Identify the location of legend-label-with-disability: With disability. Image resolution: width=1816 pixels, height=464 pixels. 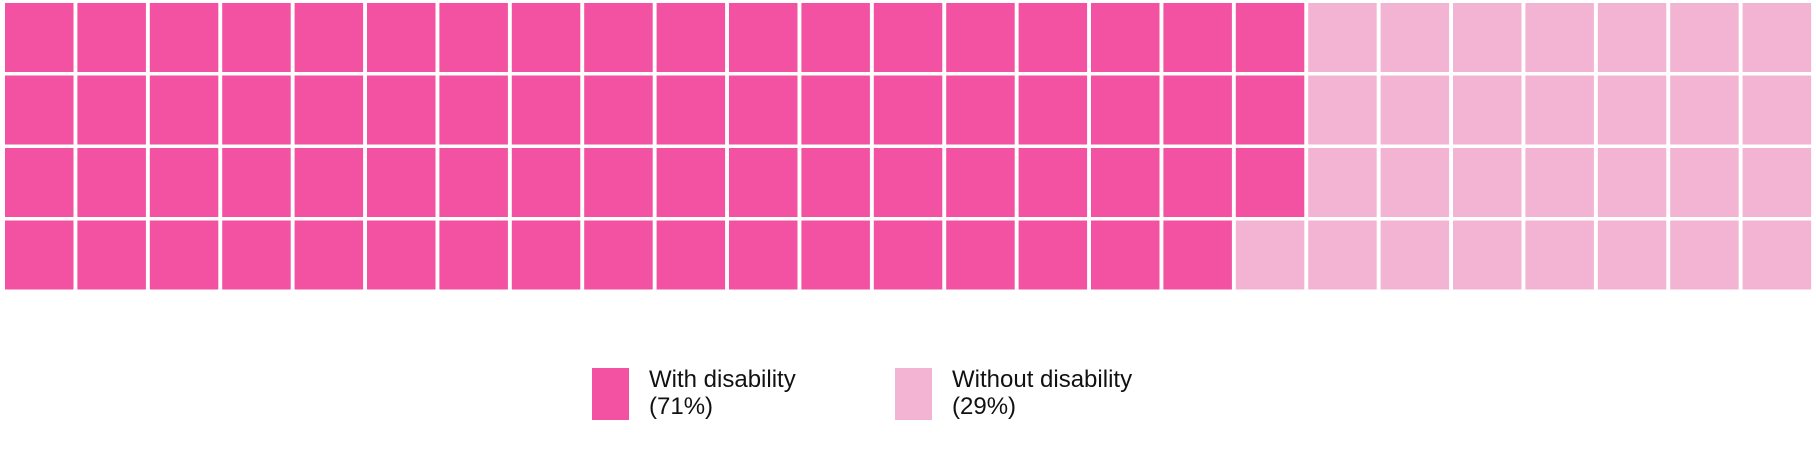
(722, 379).